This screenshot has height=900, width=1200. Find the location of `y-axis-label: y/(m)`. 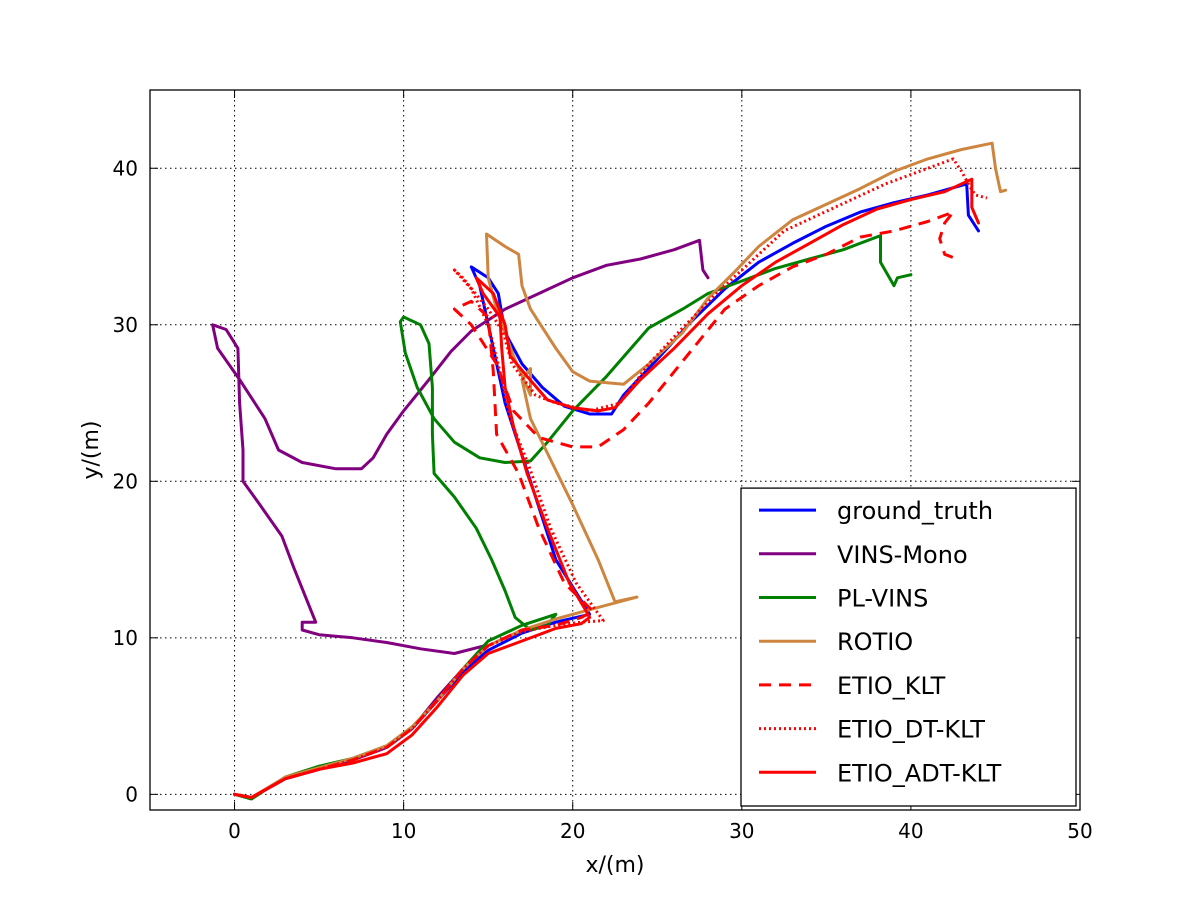

y-axis-label: y/(m) is located at coordinates (91, 449).